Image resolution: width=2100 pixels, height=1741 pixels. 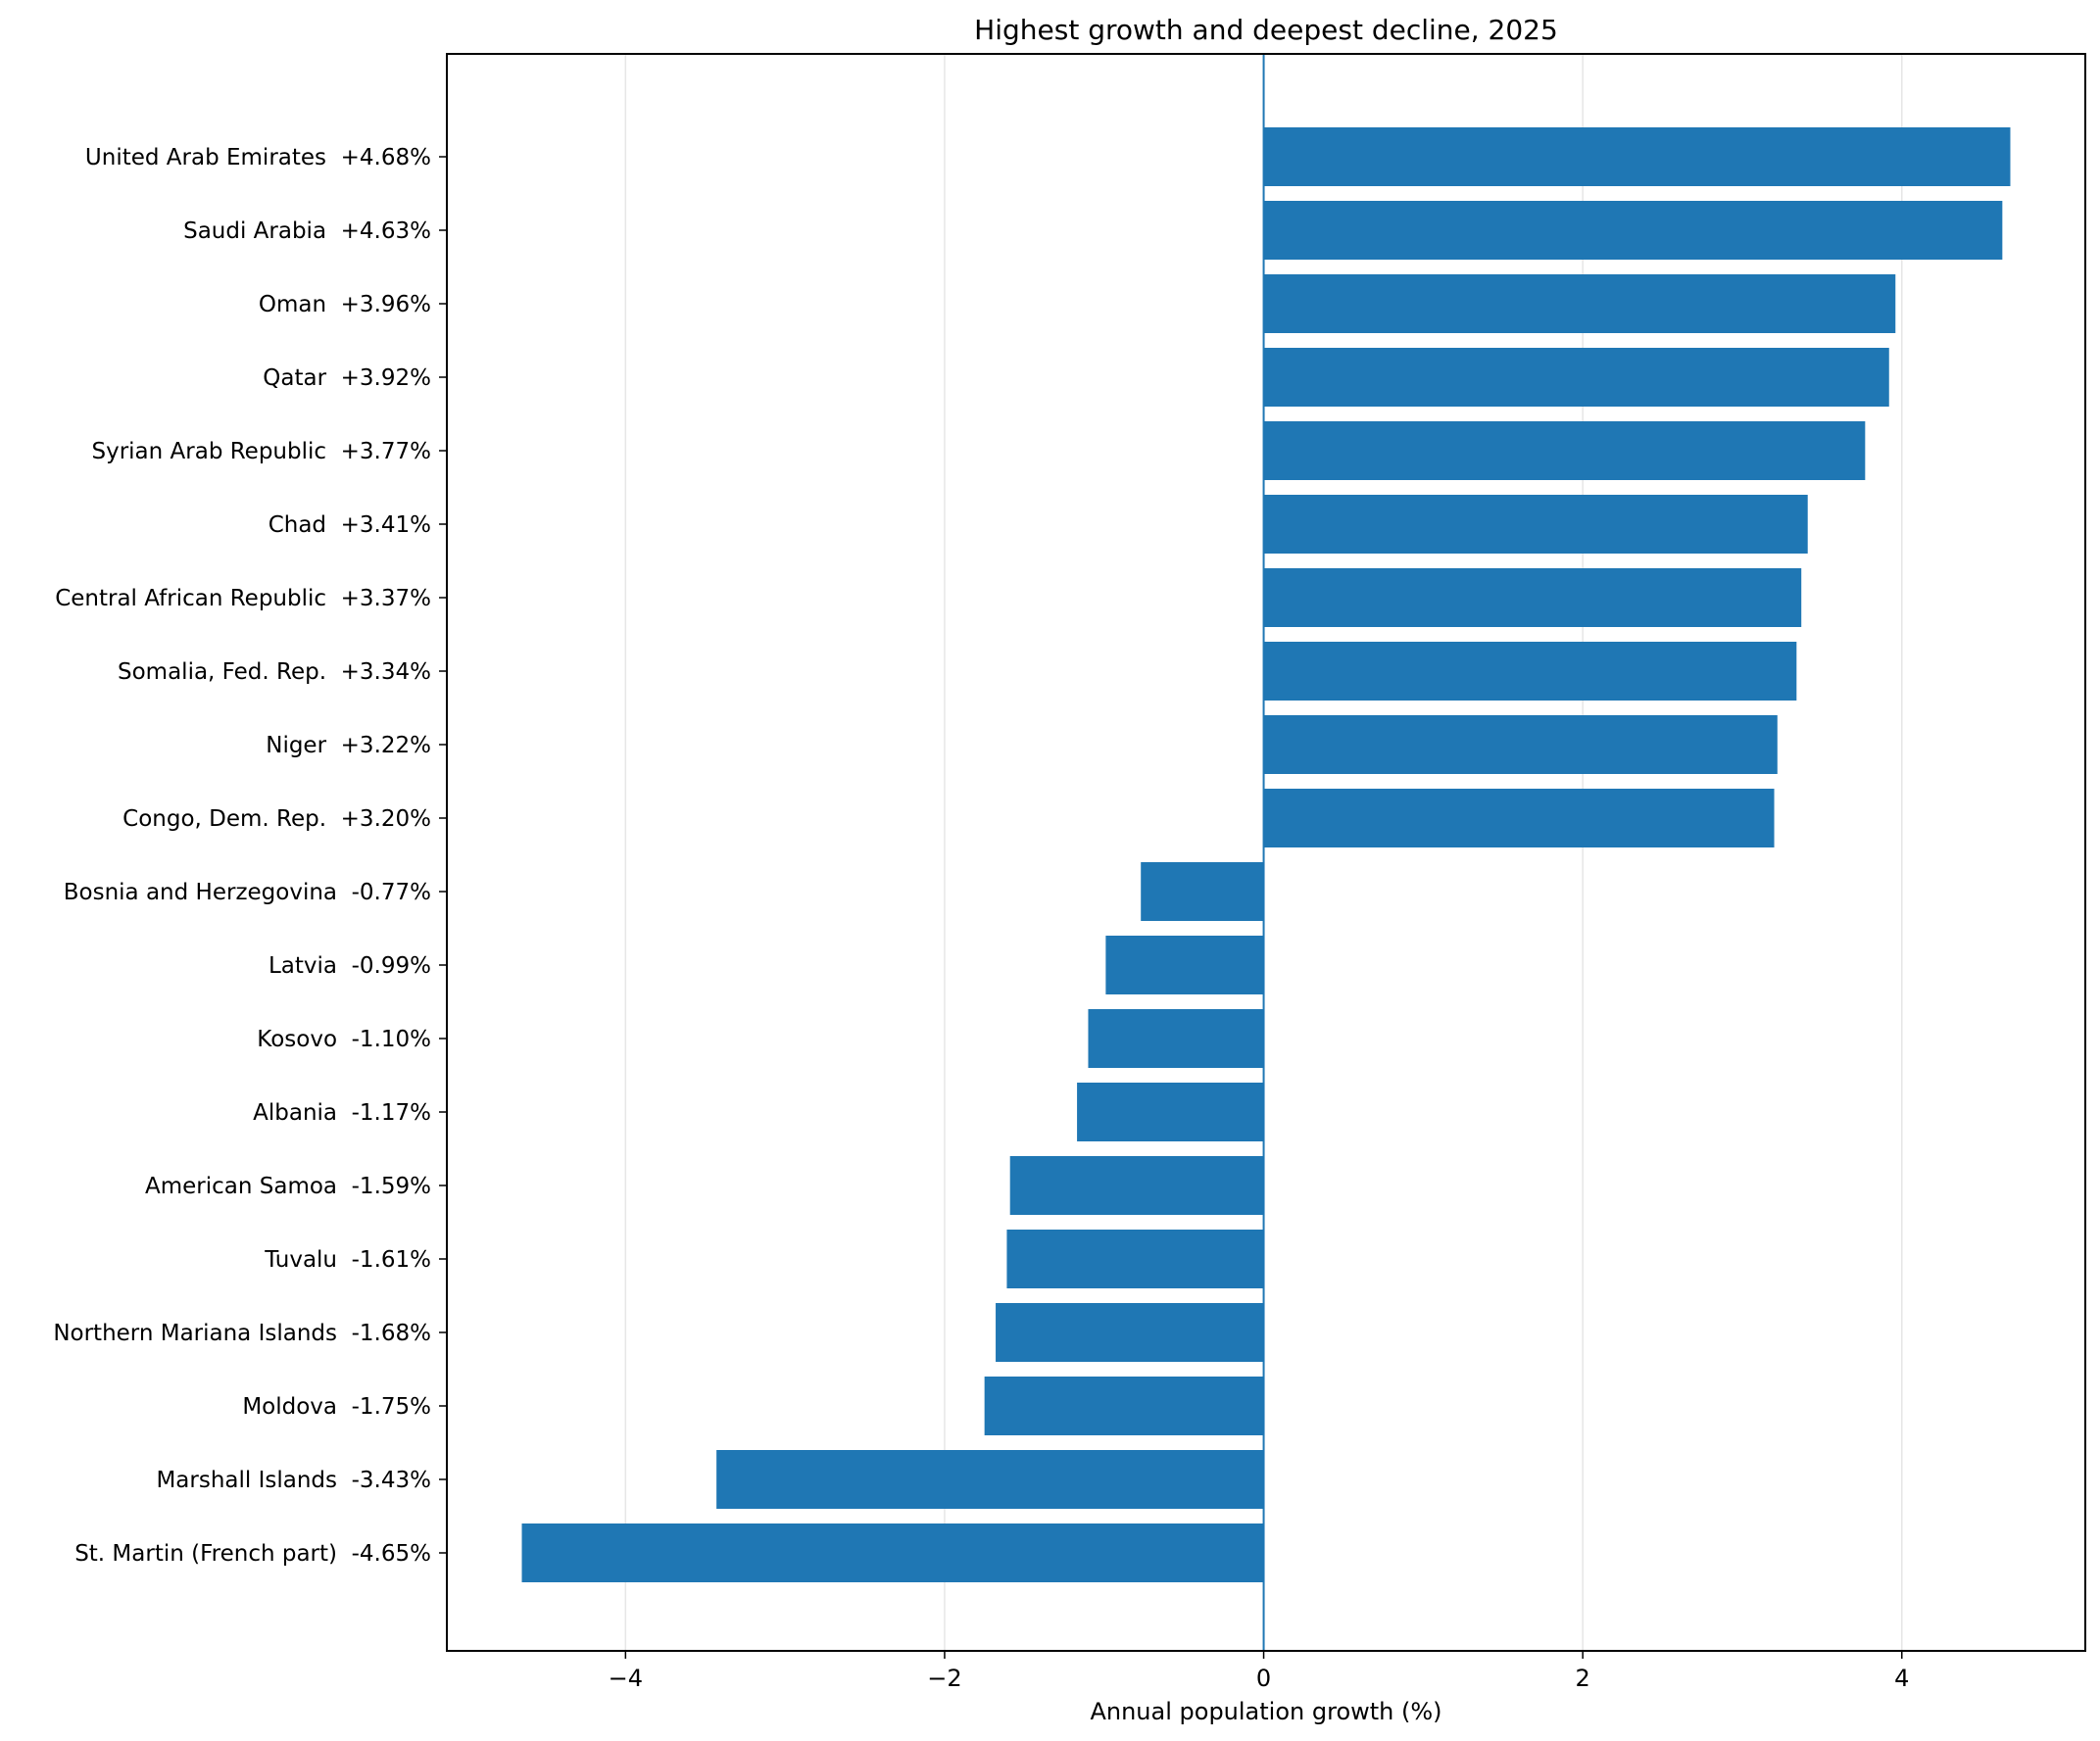 What do you see at coordinates (944, 1678) in the screenshot?
I see `x-tick-label-1: −2` at bounding box center [944, 1678].